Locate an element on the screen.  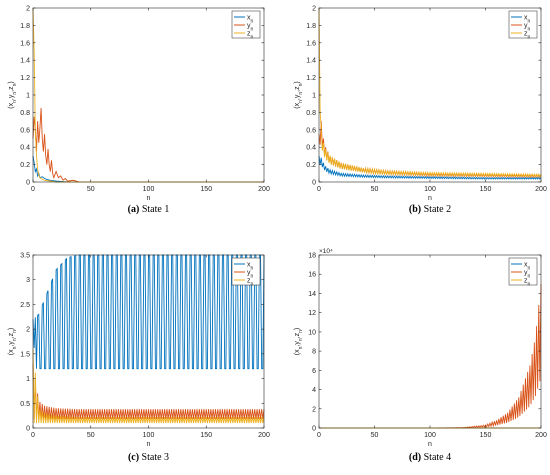
y-tick-label: 10 is located at coordinates (312, 332).